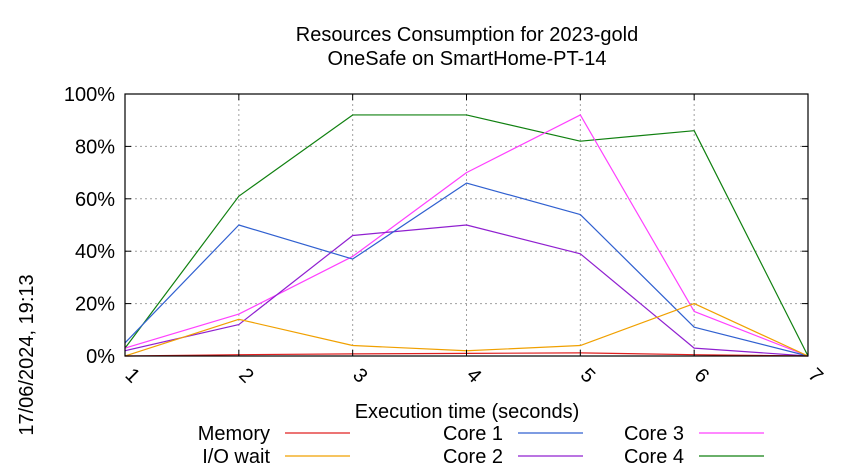 Image resolution: width=850 pixels, height=475 pixels. Describe the element at coordinates (95, 305) in the screenshot. I see `y-tick-label: 20%` at that location.